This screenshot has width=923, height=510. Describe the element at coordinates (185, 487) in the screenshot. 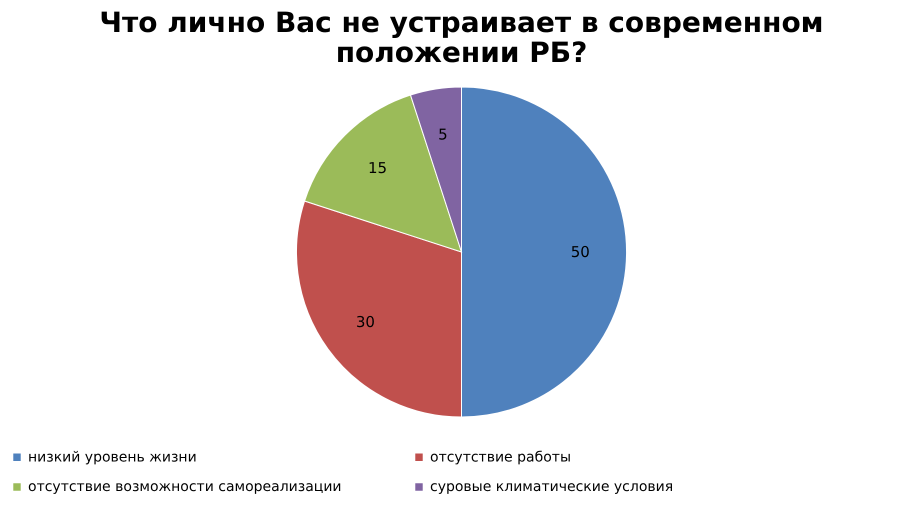

I see `legend-label: отсутствие возможности самореализации` at that location.